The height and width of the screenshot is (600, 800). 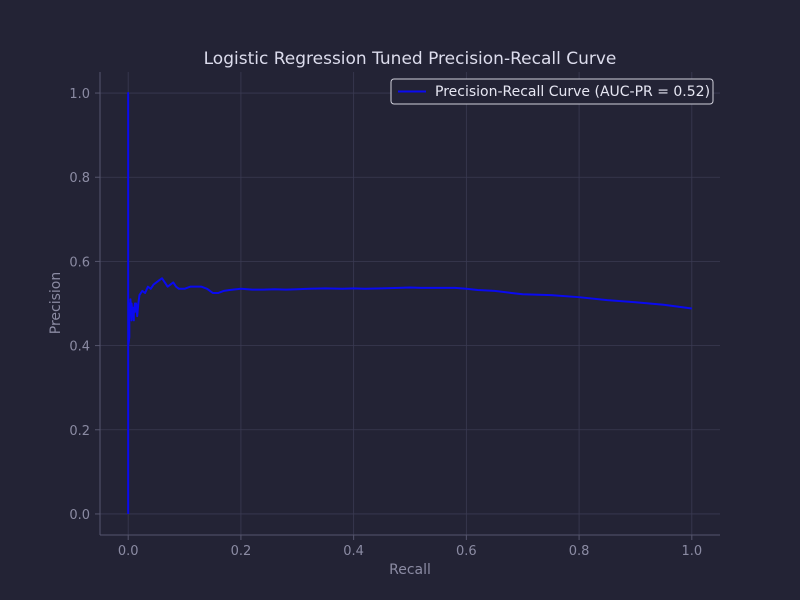 I want to click on legend-box, so click(x=552, y=91).